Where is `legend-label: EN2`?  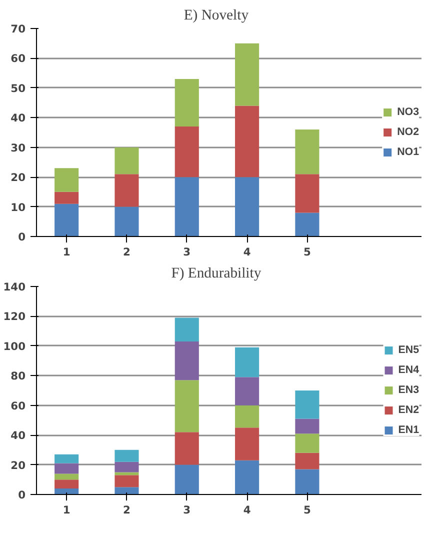 legend-label: EN2 is located at coordinates (408, 410).